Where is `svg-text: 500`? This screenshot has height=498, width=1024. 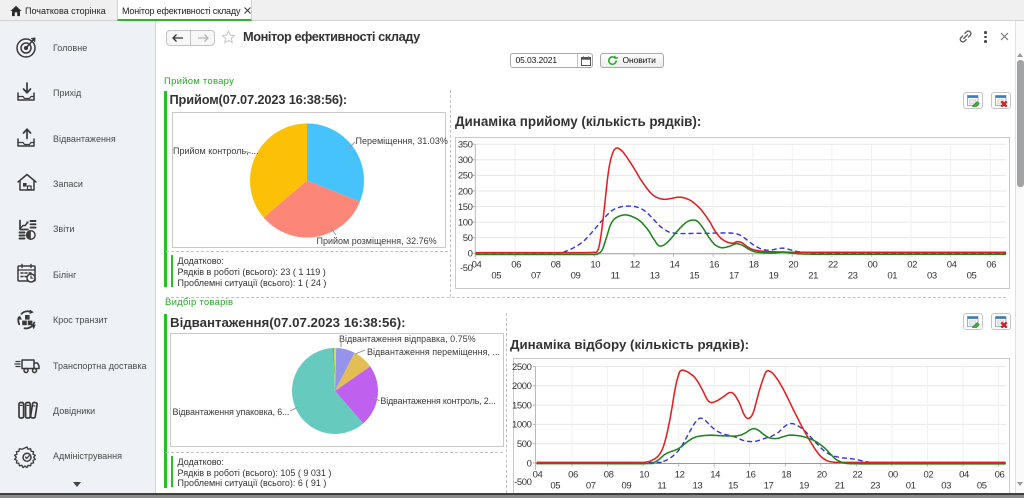 svg-text: 500 is located at coordinates (523, 444).